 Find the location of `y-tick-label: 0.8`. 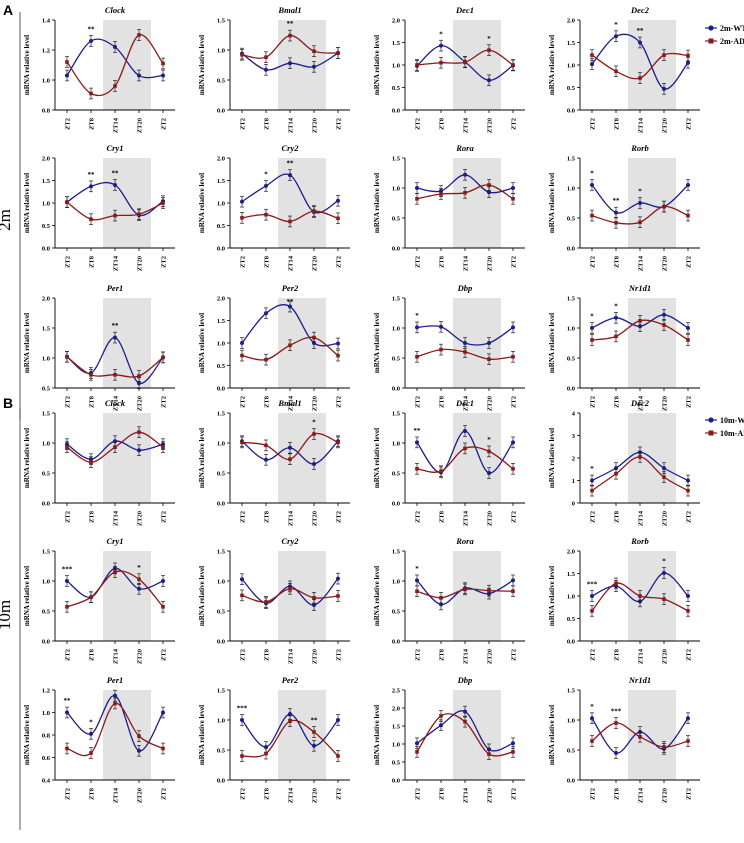

y-tick-label: 0.8 is located at coordinates (46, 735).